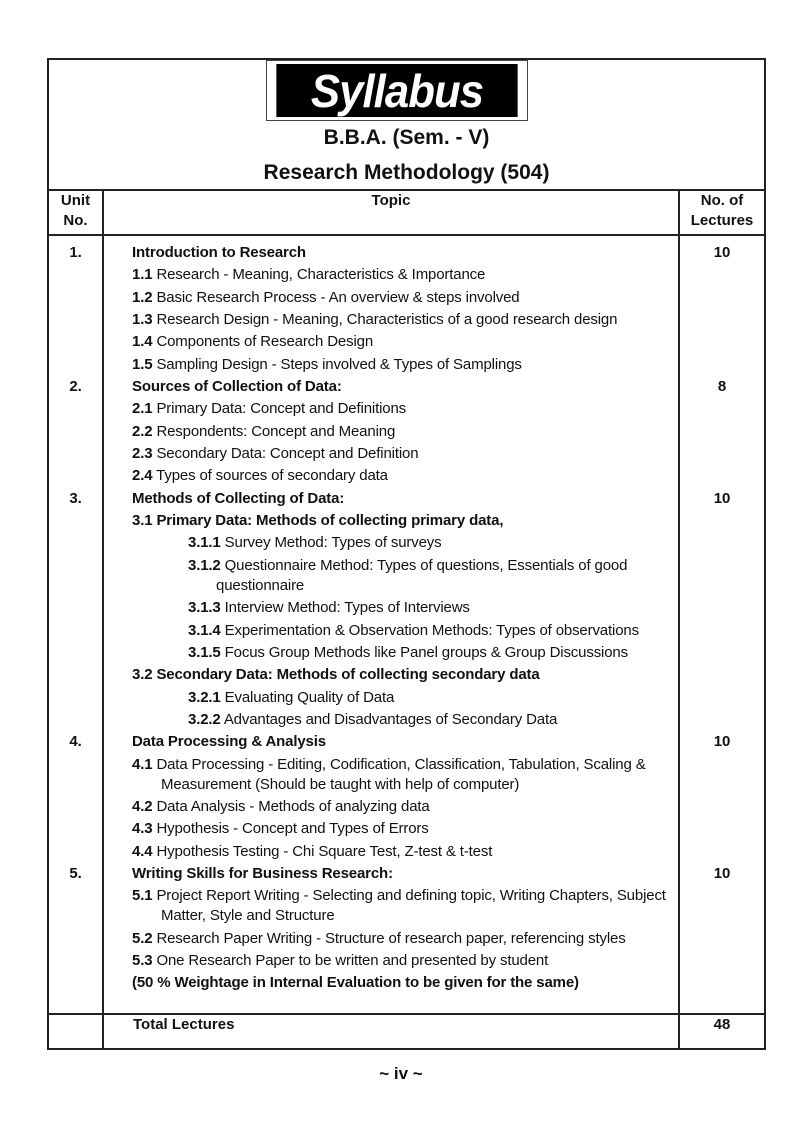  I want to click on unit-number: 5., so click(75, 873).